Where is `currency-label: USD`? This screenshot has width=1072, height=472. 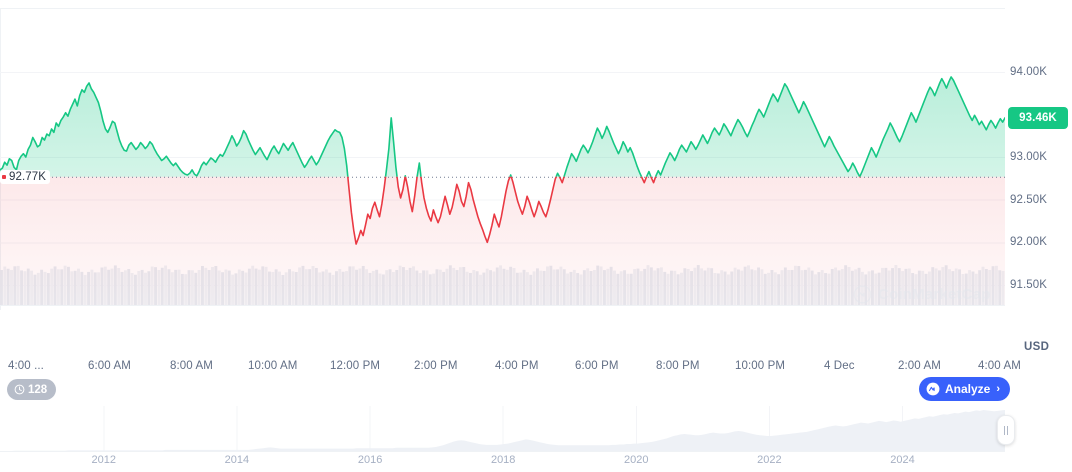 currency-label: USD is located at coordinates (1037, 347).